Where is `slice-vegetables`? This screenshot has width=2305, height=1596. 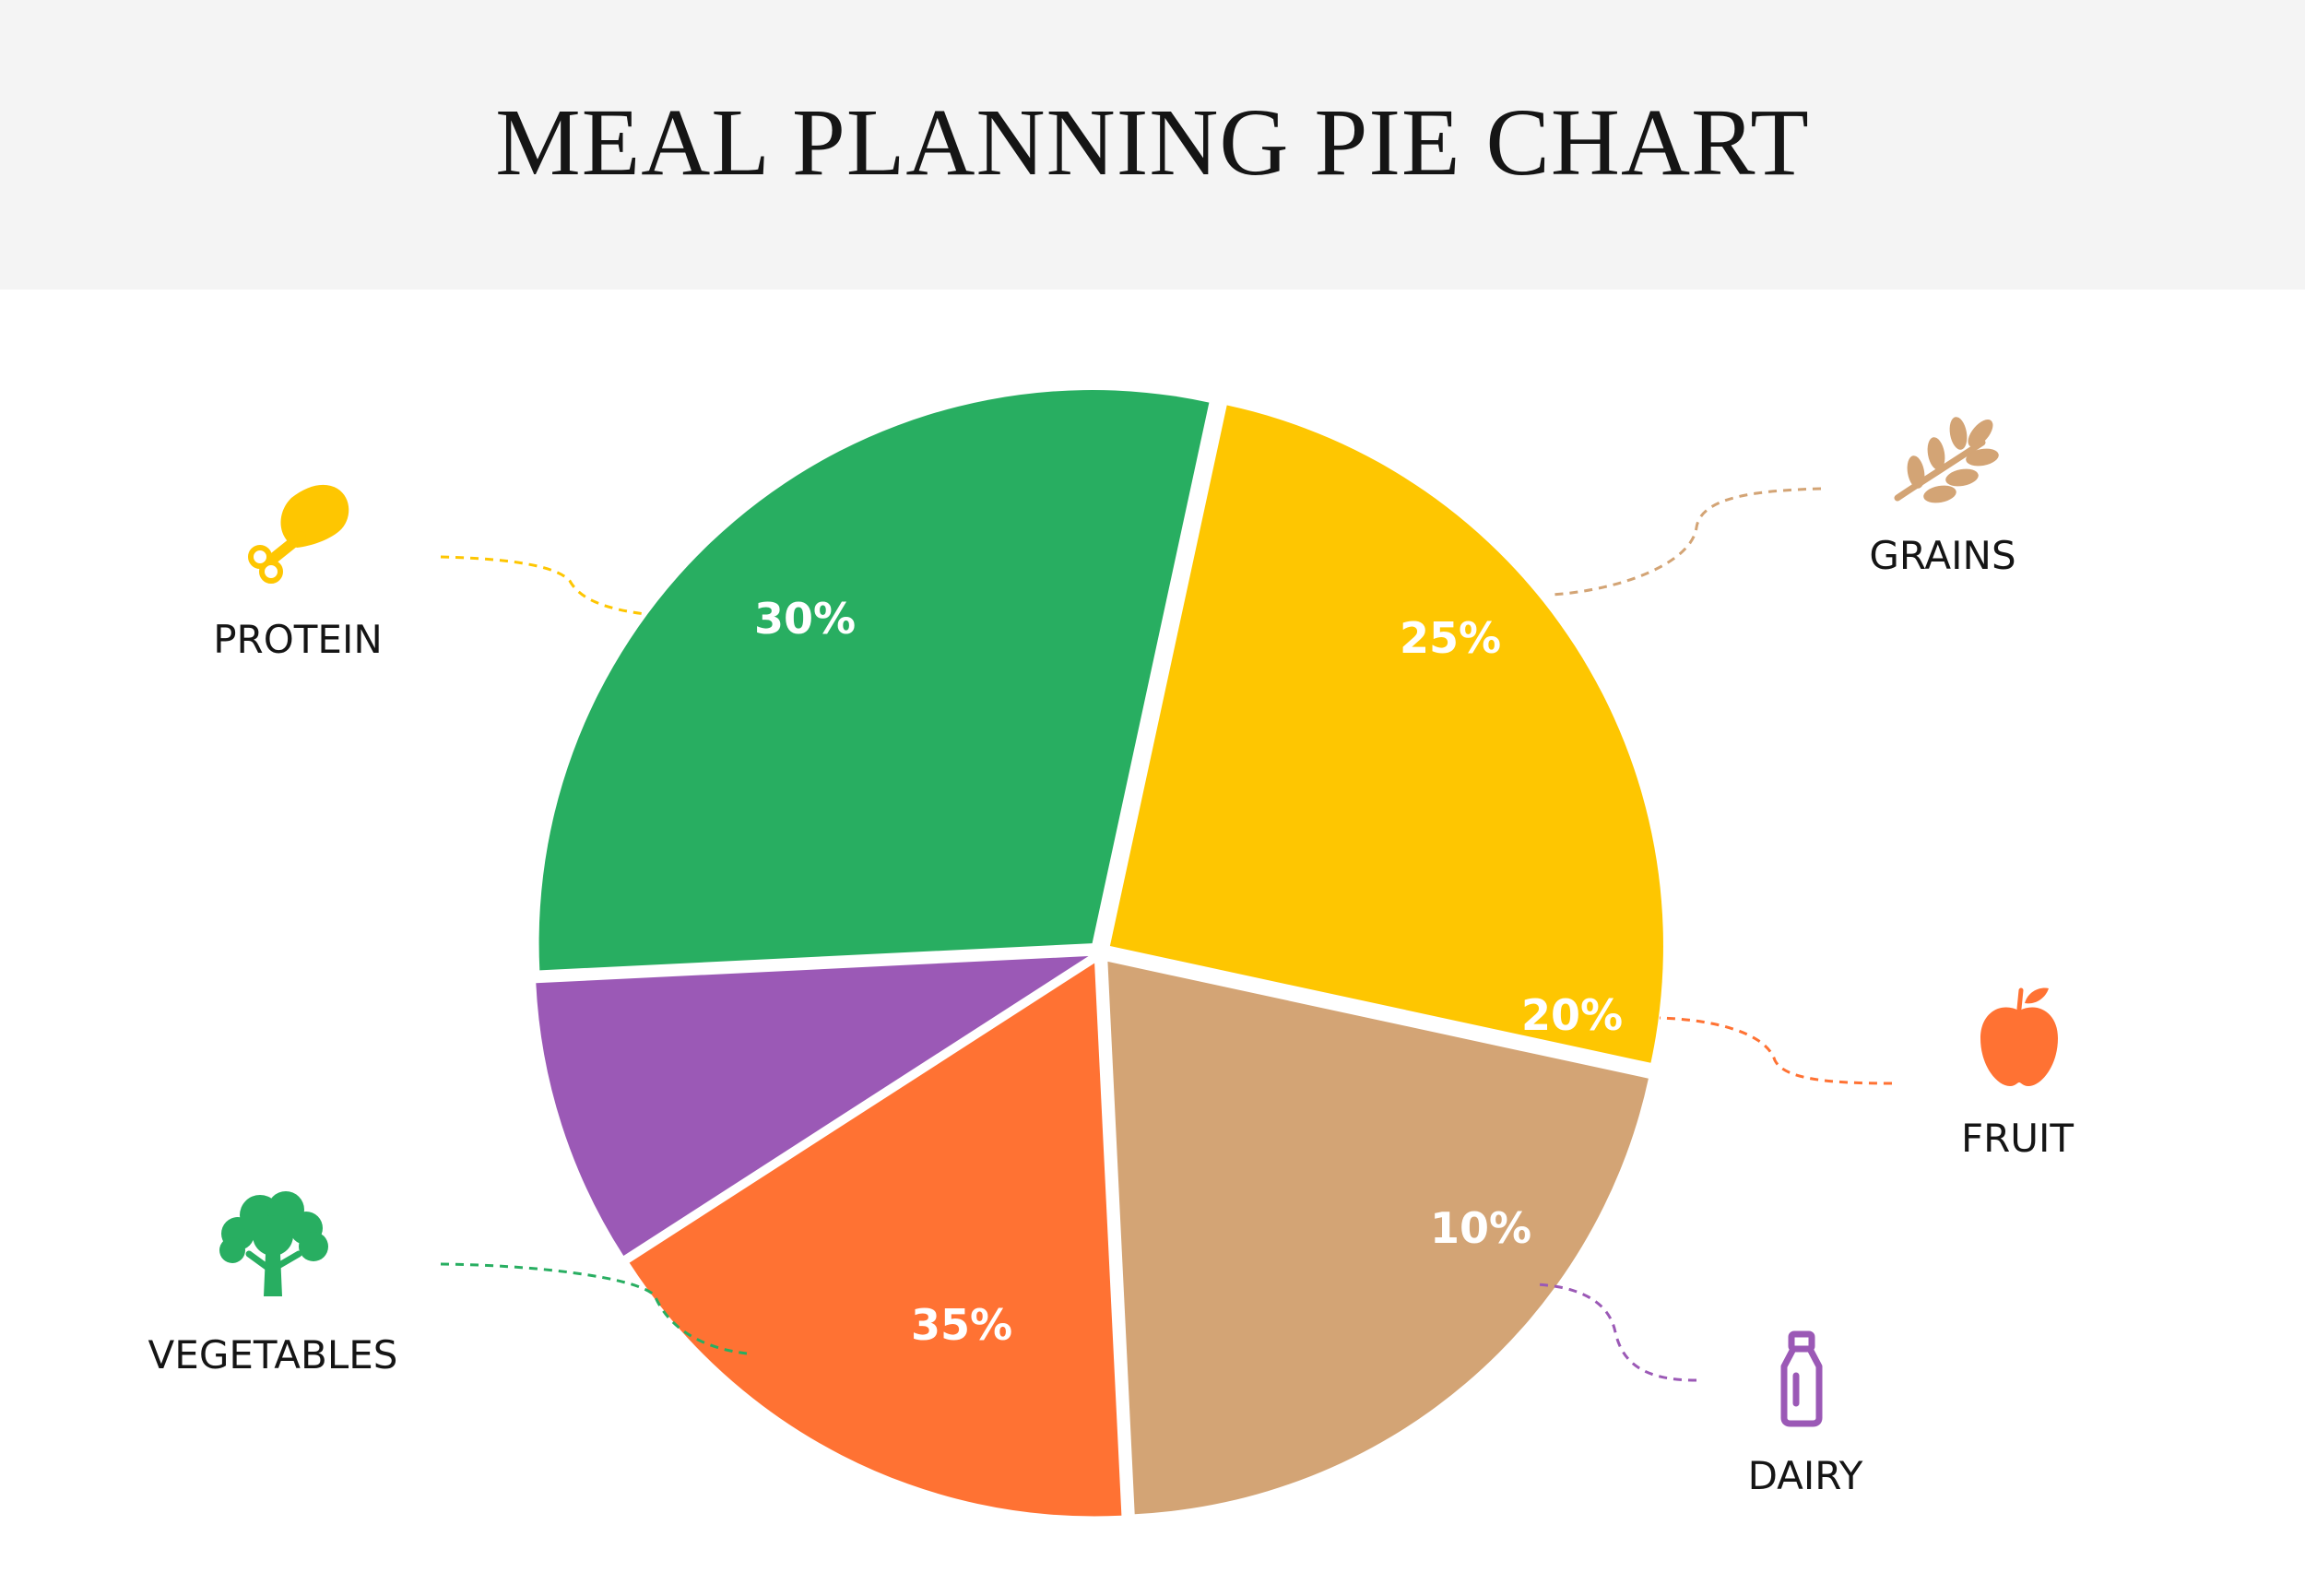
slice-vegetables is located at coordinates (874, 680).